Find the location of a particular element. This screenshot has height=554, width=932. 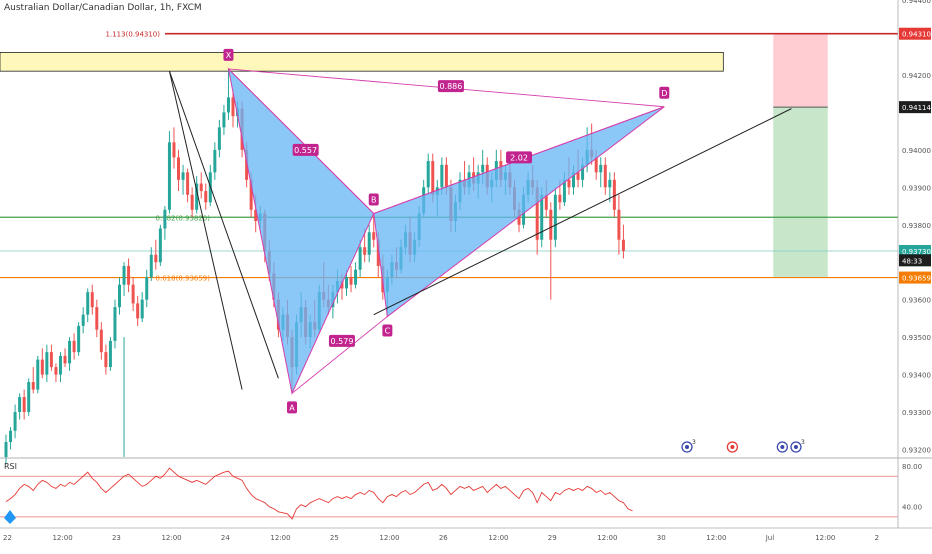

pattern-ratio: 0.886 is located at coordinates (450, 86).